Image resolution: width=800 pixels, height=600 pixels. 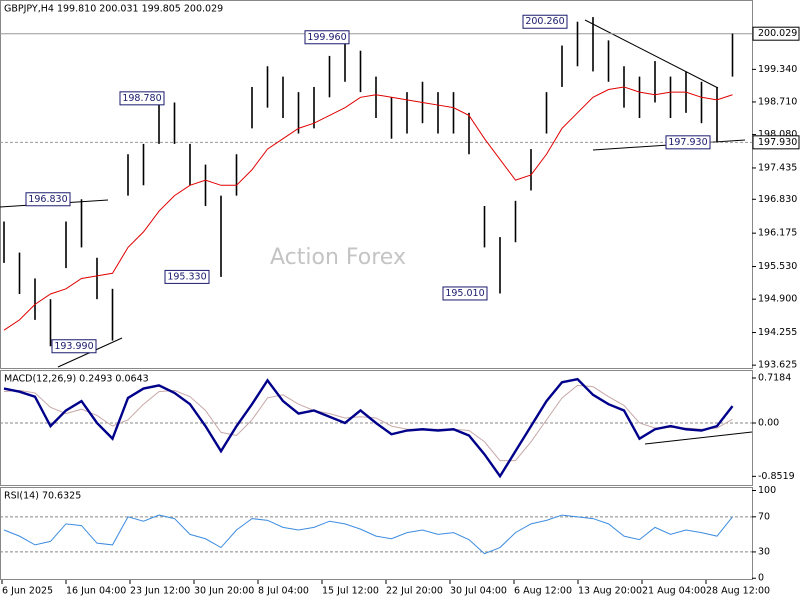 What do you see at coordinates (768, 422) in the screenshot?
I see `y-tick-label: 0.00` at bounding box center [768, 422].